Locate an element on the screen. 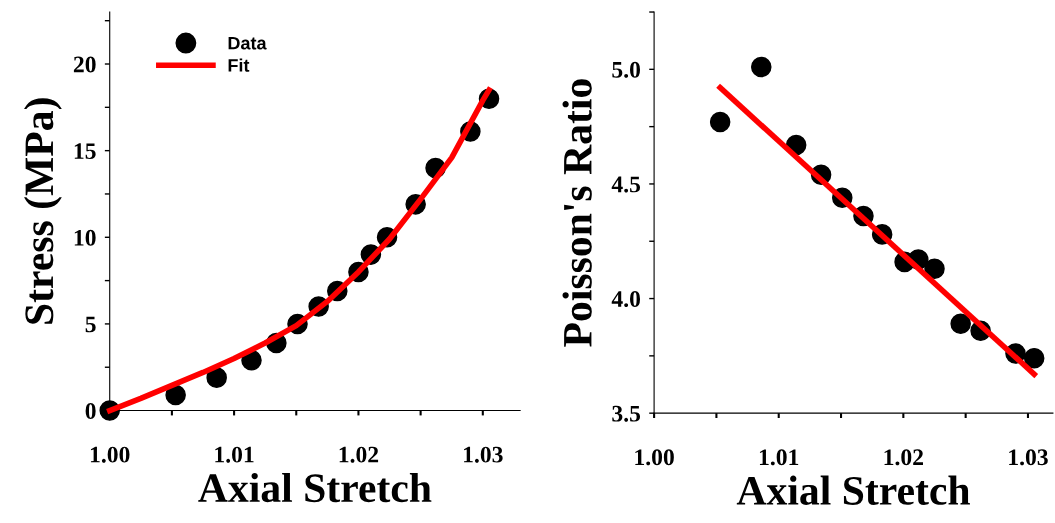 Image resolution: width=1055 pixels, height=523 pixels. y-tick-label: 5.0 is located at coordinates (626, 69).